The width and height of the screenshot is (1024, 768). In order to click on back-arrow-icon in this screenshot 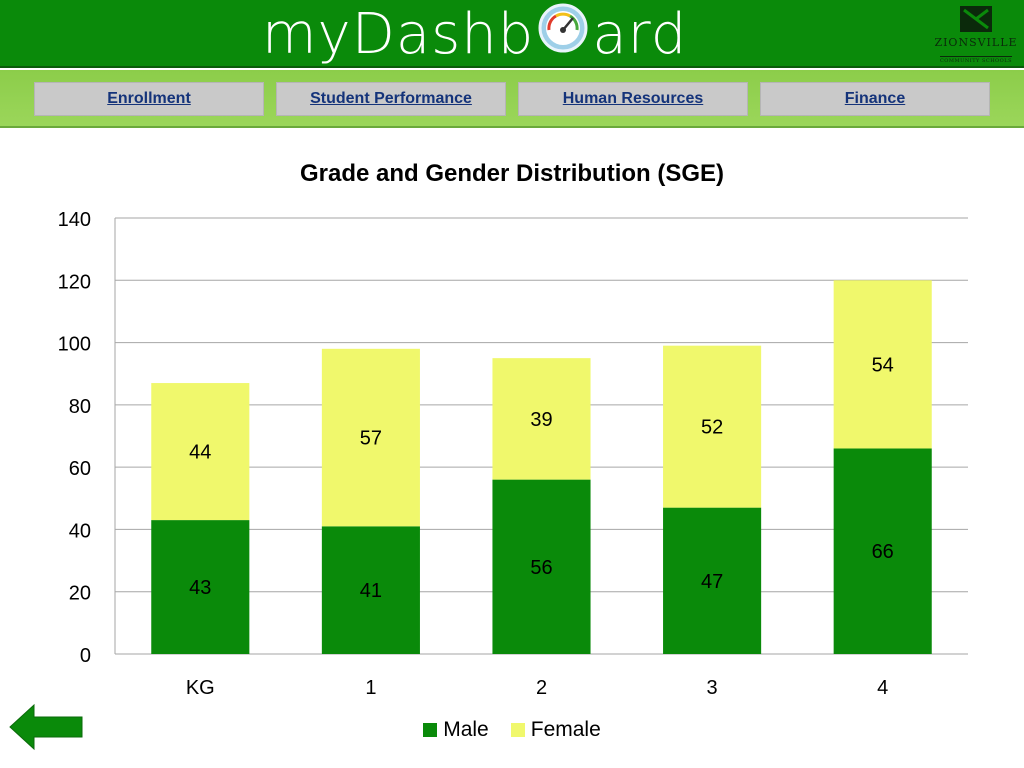, I will do `click(46, 727)`.